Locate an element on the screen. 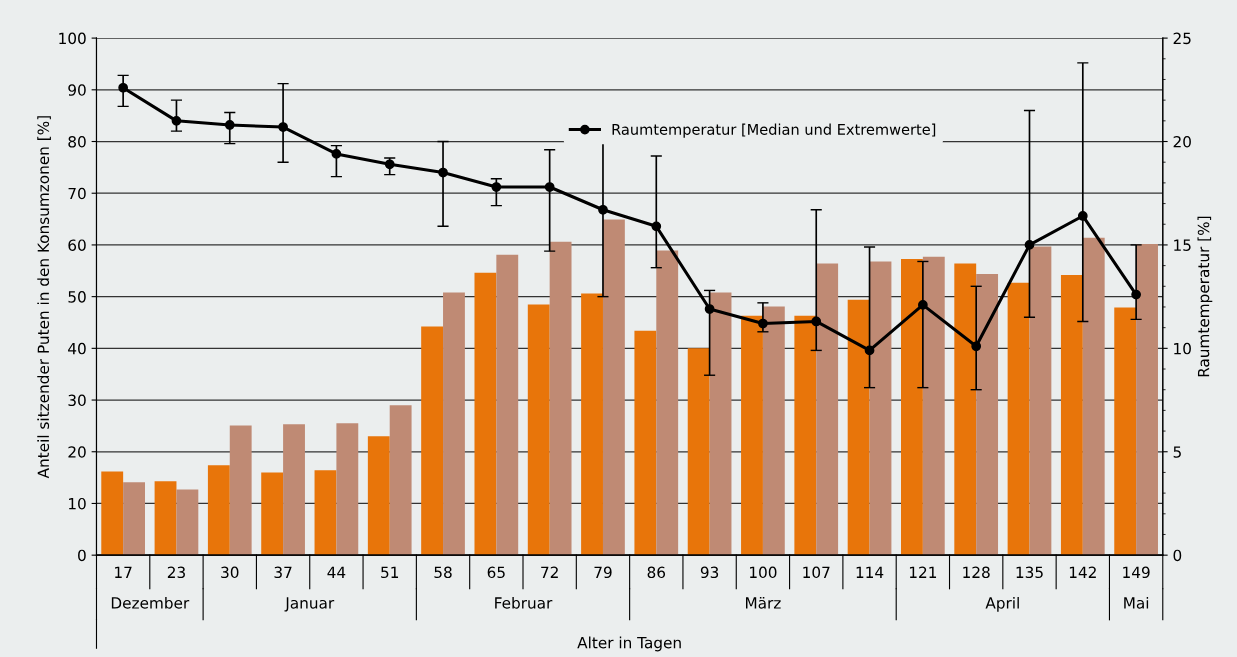 Image resolution: width=1237 pixels, height=657 pixels. y-tick-label: 90 is located at coordinates (77, 90).